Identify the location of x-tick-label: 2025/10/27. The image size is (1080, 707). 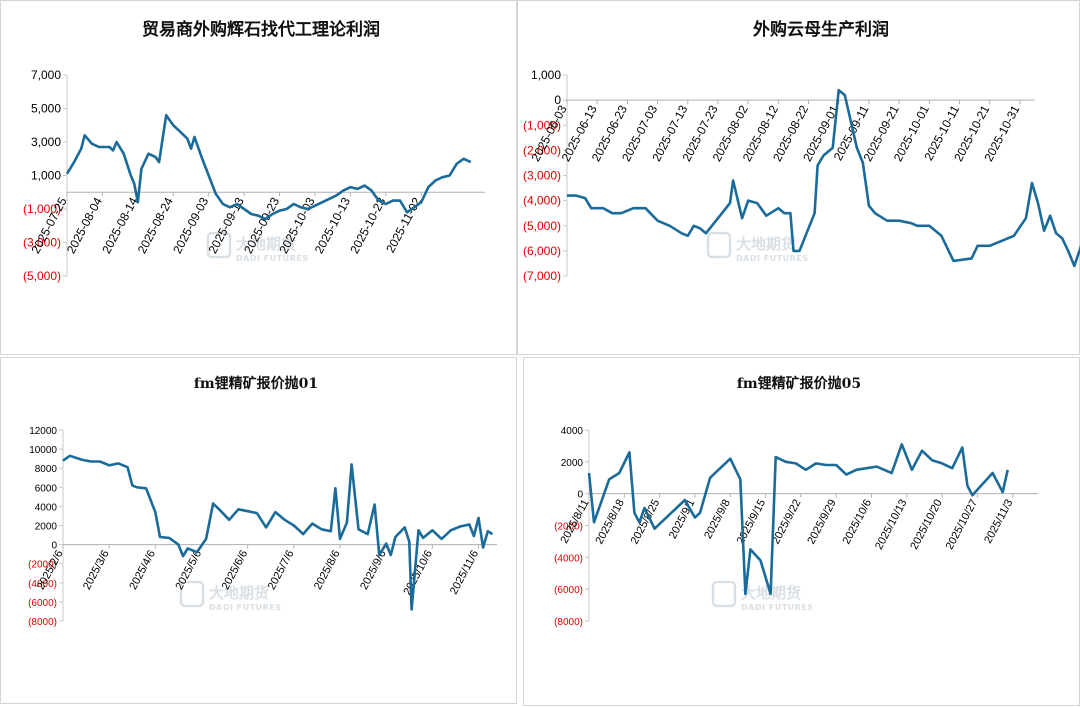
(962, 524).